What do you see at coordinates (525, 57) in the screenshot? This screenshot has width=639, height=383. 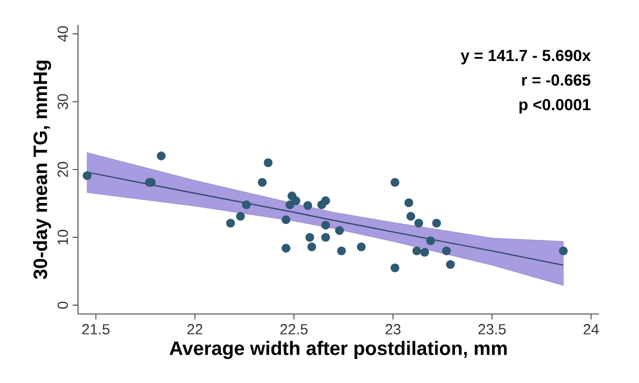 I see `annotation: y = 141.7 - 5.690x` at bounding box center [525, 57].